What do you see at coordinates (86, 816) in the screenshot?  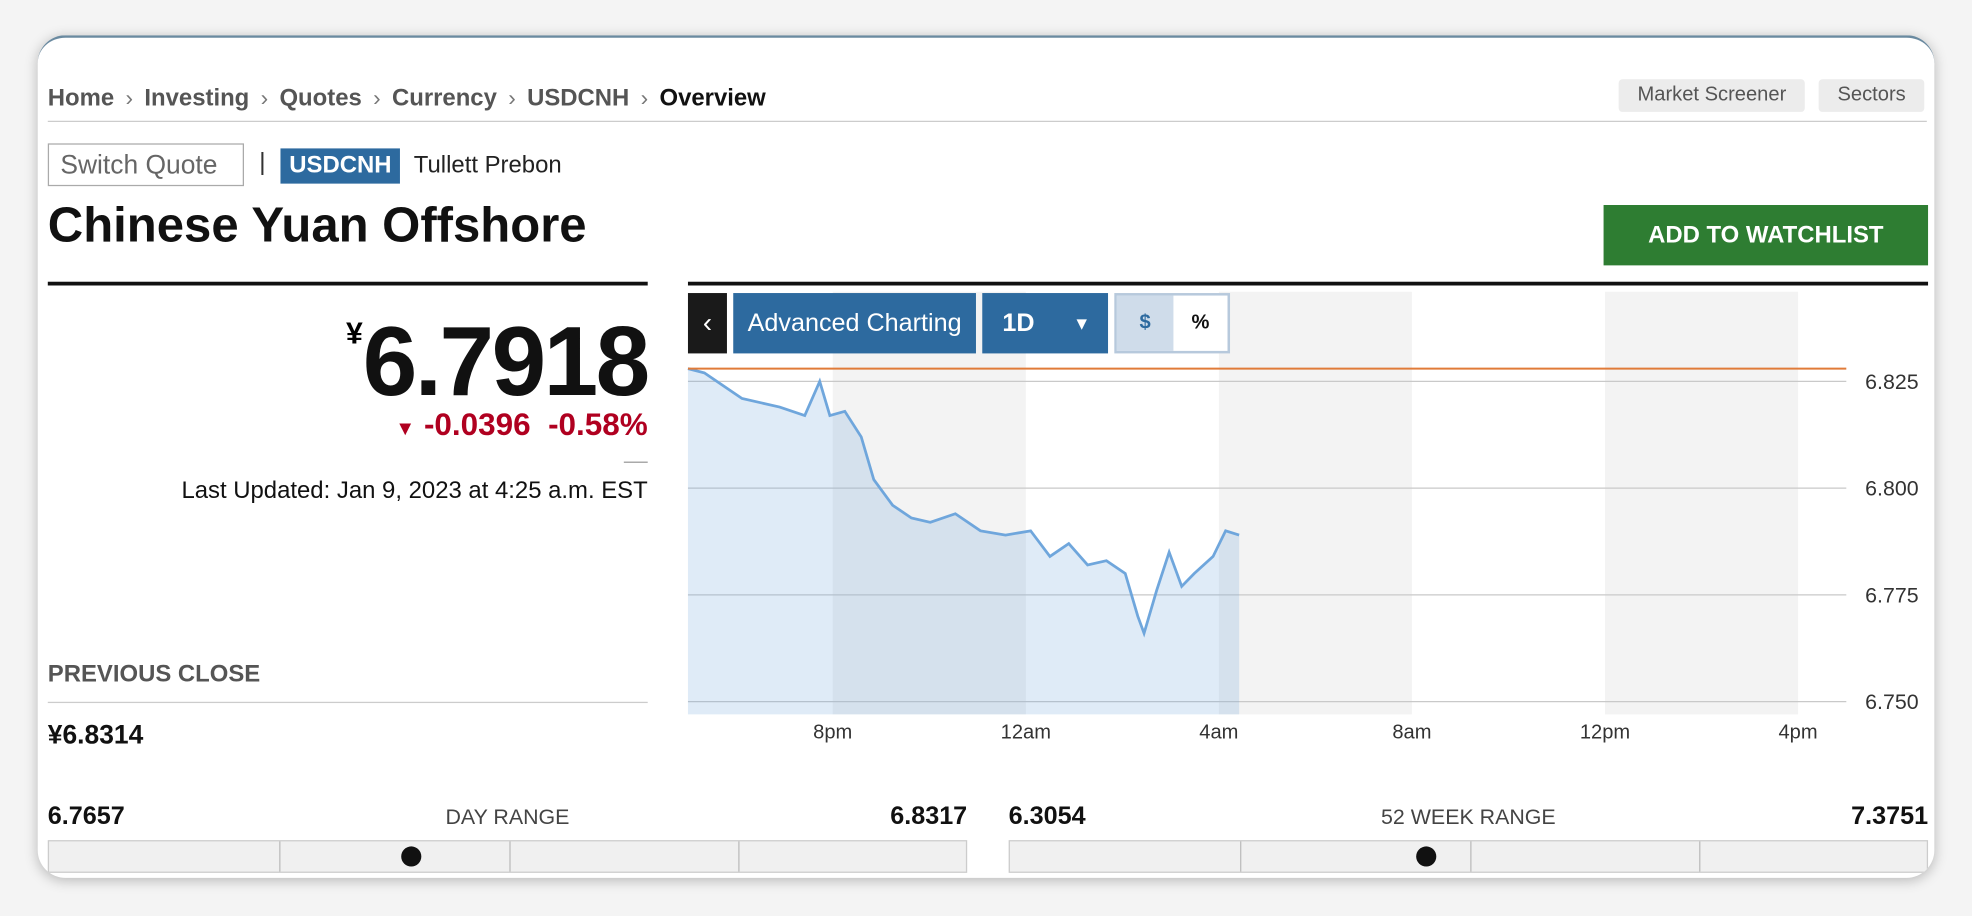 I see `range-low: 6.7657` at bounding box center [86, 816].